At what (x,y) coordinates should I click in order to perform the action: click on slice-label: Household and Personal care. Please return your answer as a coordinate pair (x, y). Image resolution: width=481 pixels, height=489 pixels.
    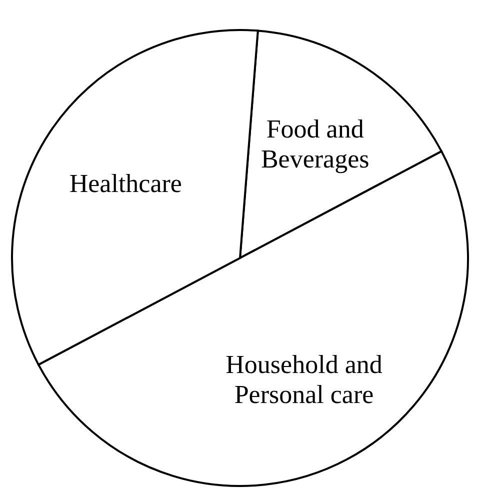
    Looking at the image, I should click on (304, 378).